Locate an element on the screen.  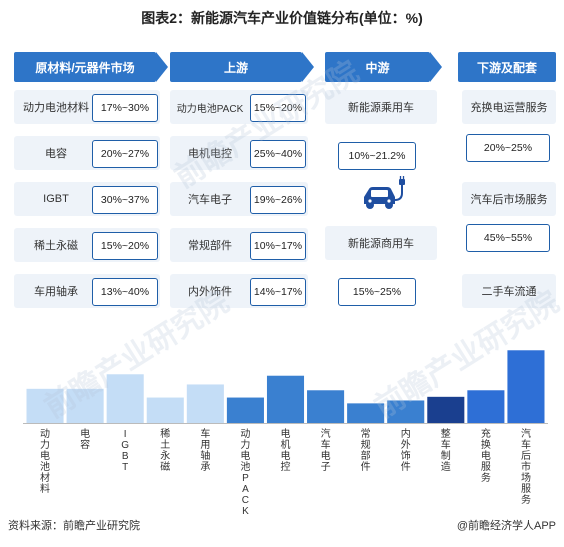
range-pill: 19%~26% is located at coordinates (278, 200).